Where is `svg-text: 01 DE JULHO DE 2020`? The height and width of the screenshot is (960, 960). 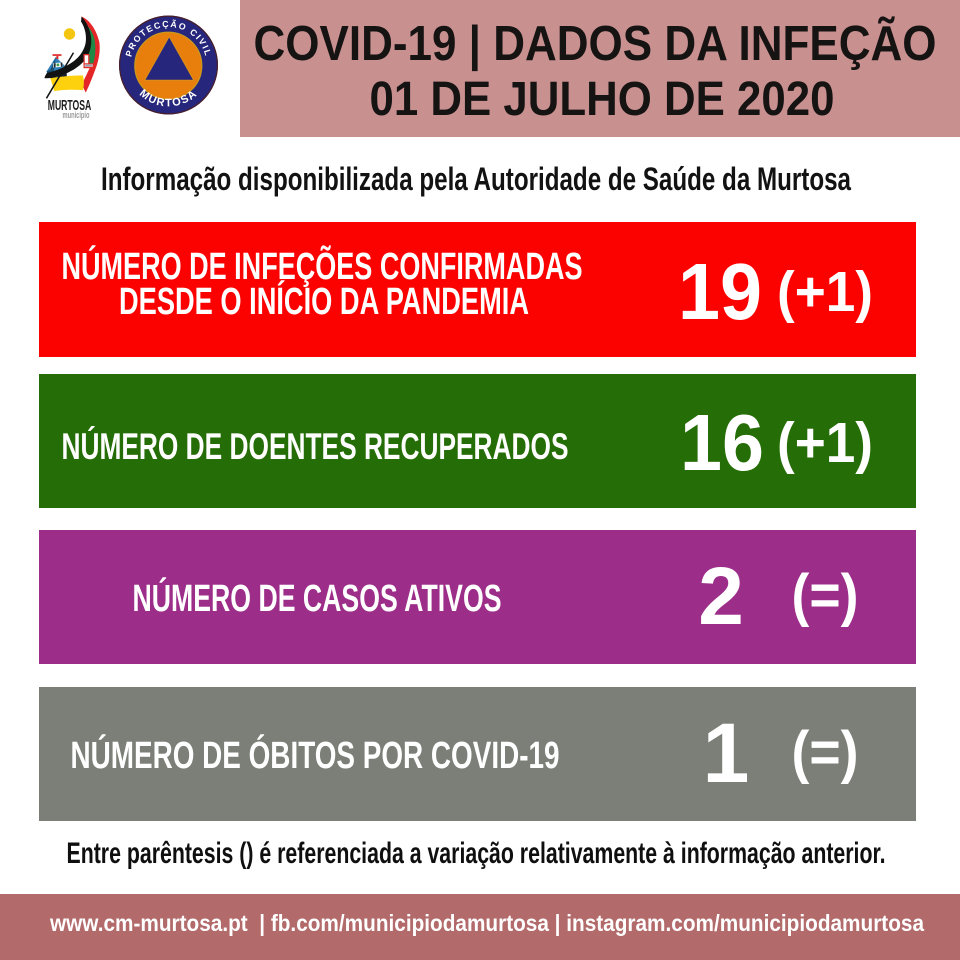
svg-text: 01 DE JULHO DE 2020 is located at coordinates (602, 99).